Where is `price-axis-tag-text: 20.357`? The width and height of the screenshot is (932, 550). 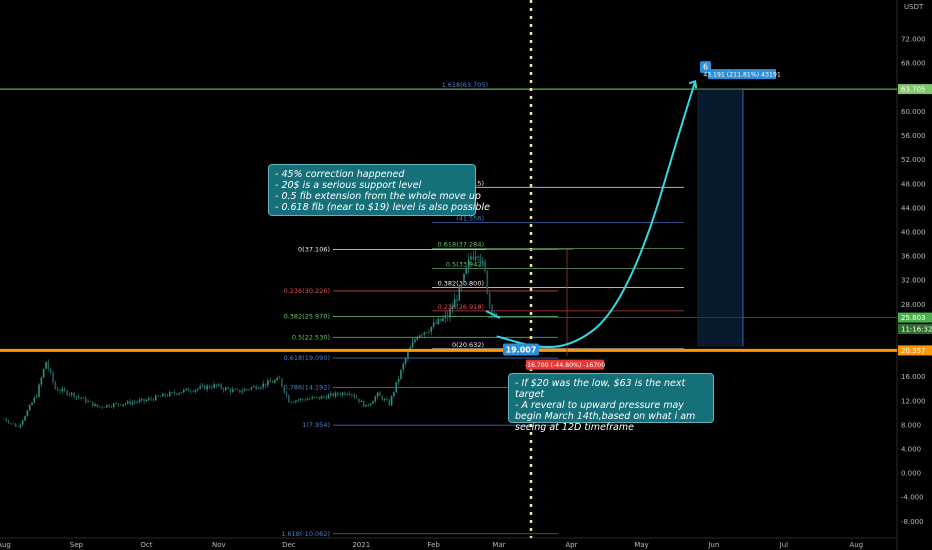
price-axis-tag-text: 20.357 is located at coordinates (913, 351).